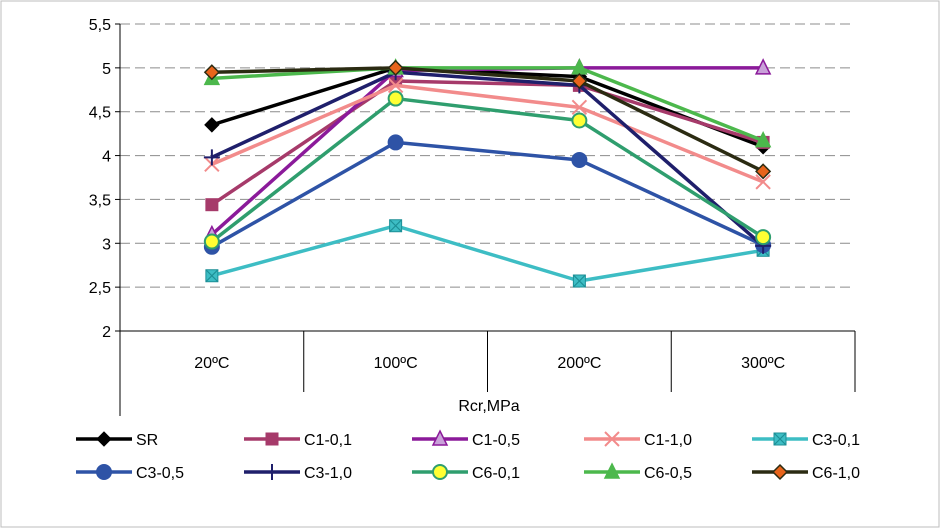  I want to click on y-tick-label: 4, so click(106, 157).